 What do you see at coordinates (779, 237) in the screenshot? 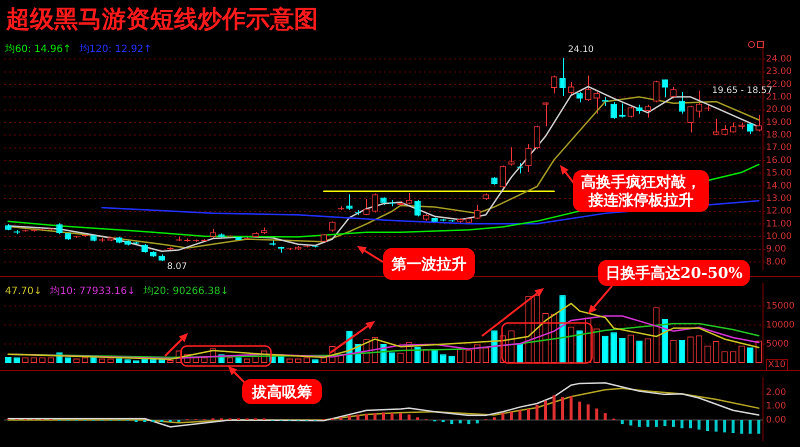
I see `y-tick-label: 10.00` at bounding box center [779, 237].